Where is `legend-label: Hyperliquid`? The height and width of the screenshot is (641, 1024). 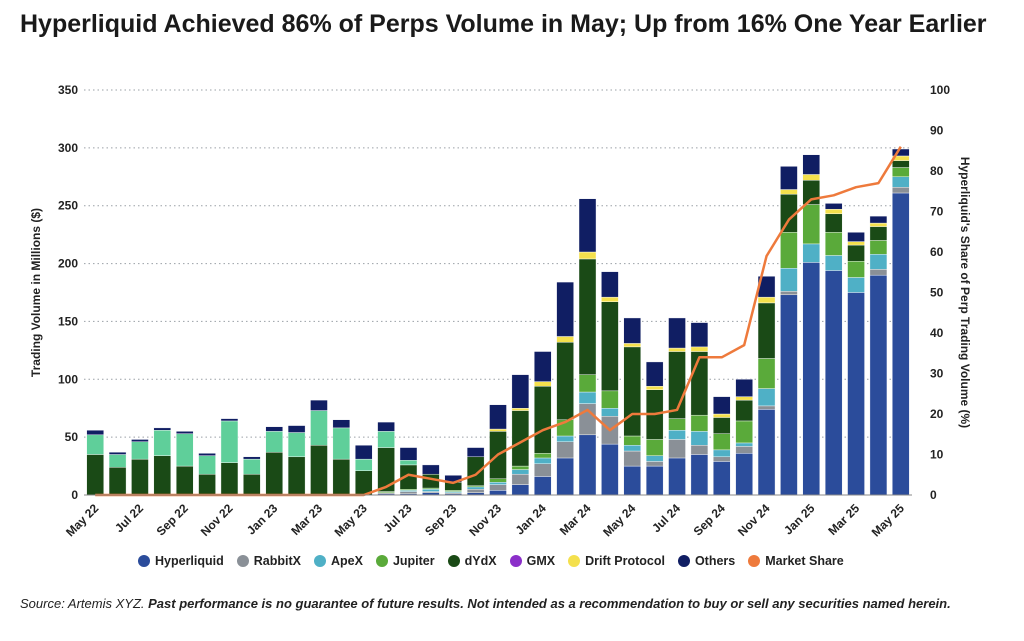
legend-label: Hyperliquid is located at coordinates (189, 561).